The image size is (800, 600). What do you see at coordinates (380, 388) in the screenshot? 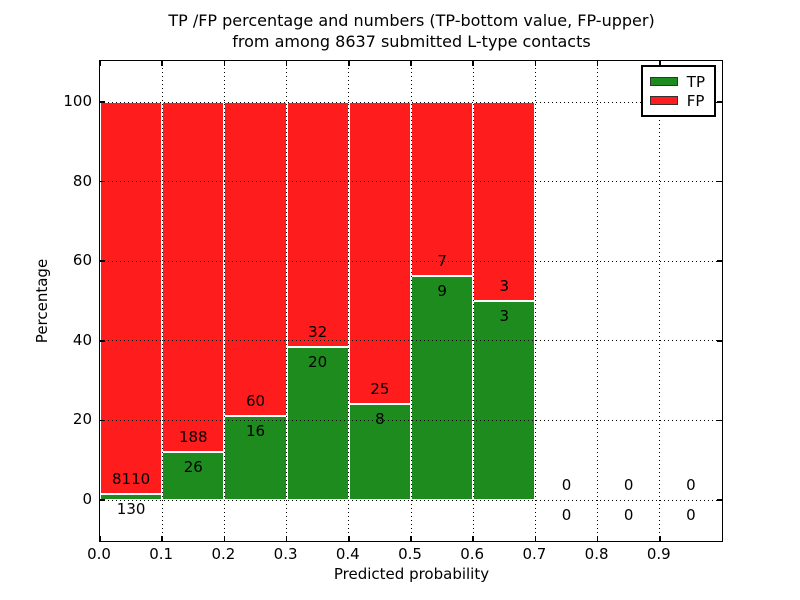
I see `bar-label-fp-bin4: 25` at bounding box center [380, 388].